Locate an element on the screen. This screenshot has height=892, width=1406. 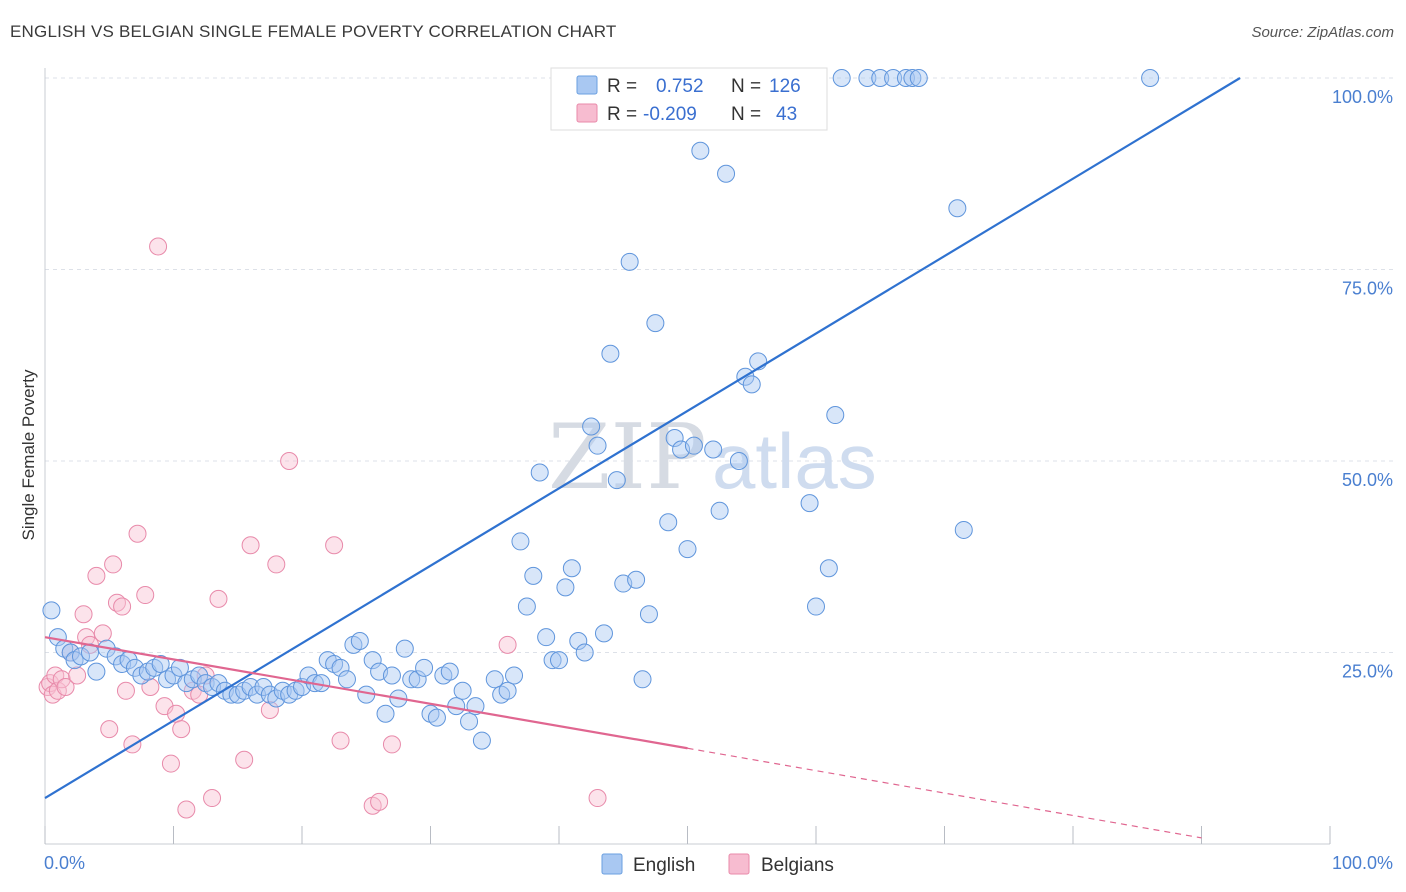
legend-n-label-belgian: N = is located at coordinates (746, 114).